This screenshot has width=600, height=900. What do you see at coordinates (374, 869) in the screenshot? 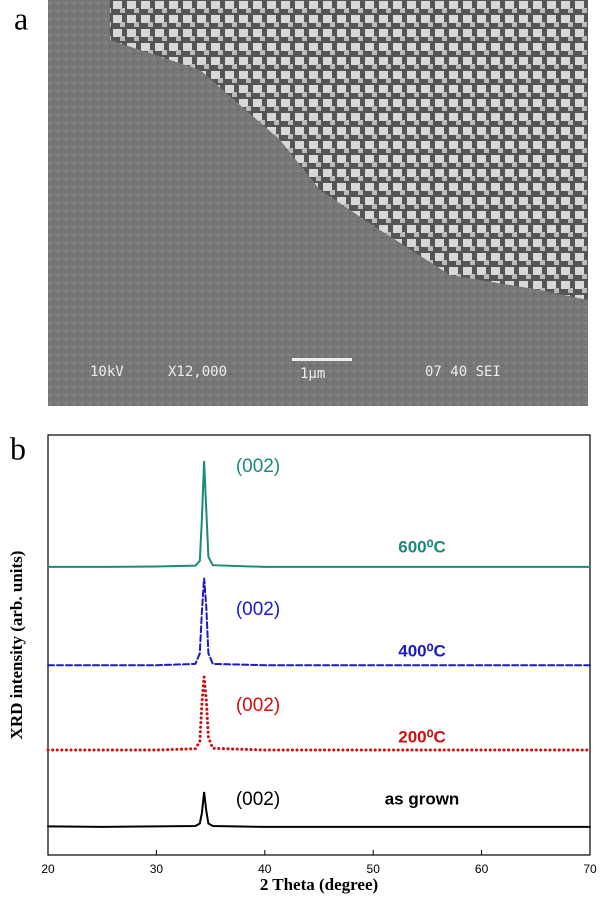
I see `x-tick-label: 50` at bounding box center [374, 869].